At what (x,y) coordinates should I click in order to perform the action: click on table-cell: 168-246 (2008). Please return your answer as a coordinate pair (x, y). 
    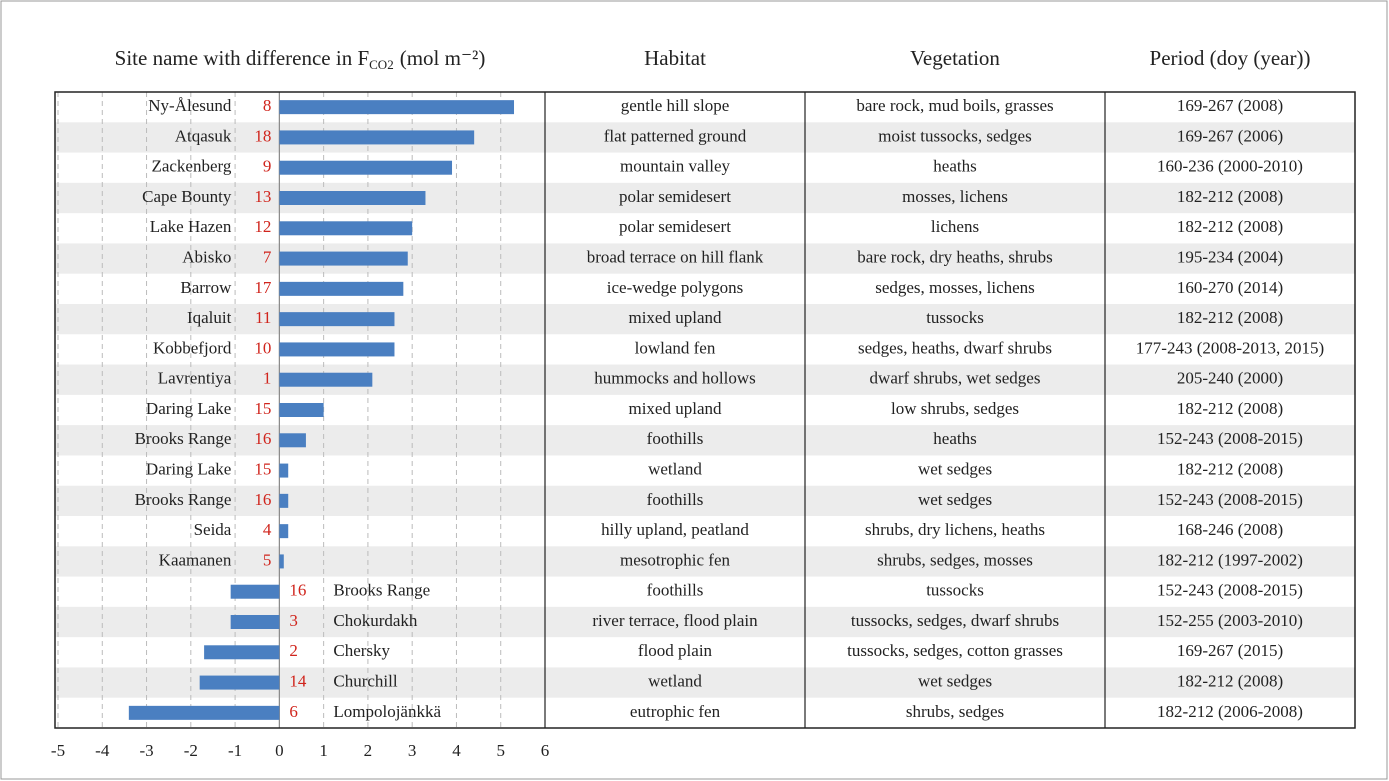
    Looking at the image, I should click on (1230, 529).